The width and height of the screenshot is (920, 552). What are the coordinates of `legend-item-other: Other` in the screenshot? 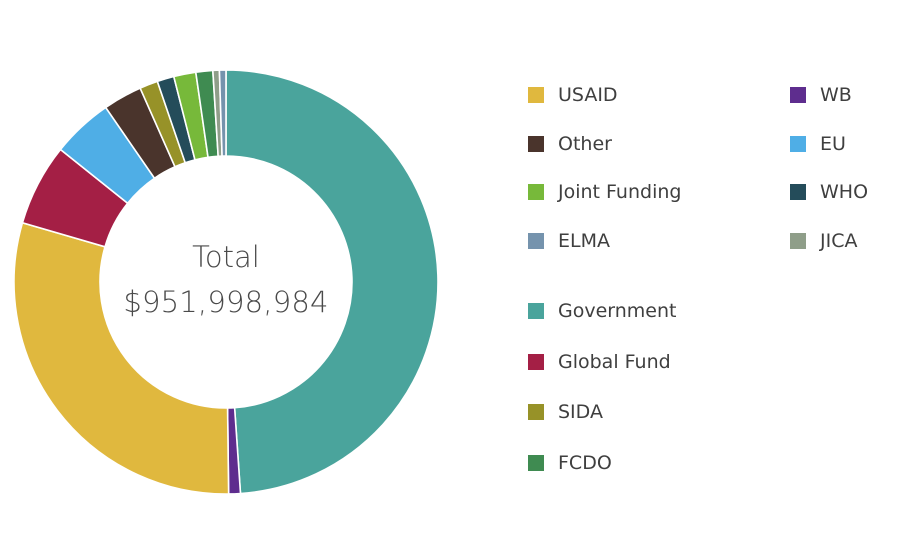 It's located at (570, 144).